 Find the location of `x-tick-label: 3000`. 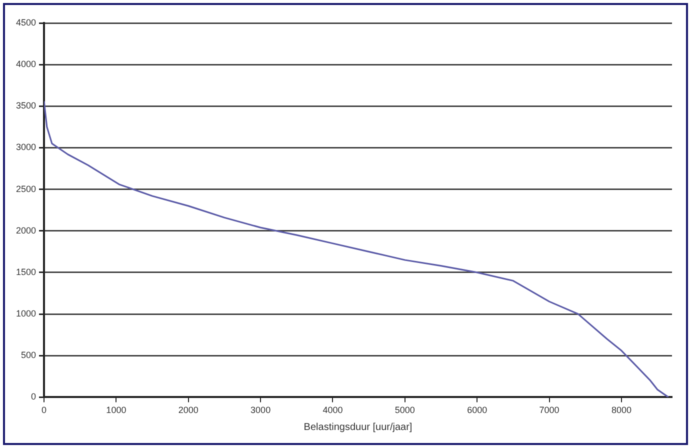

x-tick-label: 3000 is located at coordinates (260, 410).